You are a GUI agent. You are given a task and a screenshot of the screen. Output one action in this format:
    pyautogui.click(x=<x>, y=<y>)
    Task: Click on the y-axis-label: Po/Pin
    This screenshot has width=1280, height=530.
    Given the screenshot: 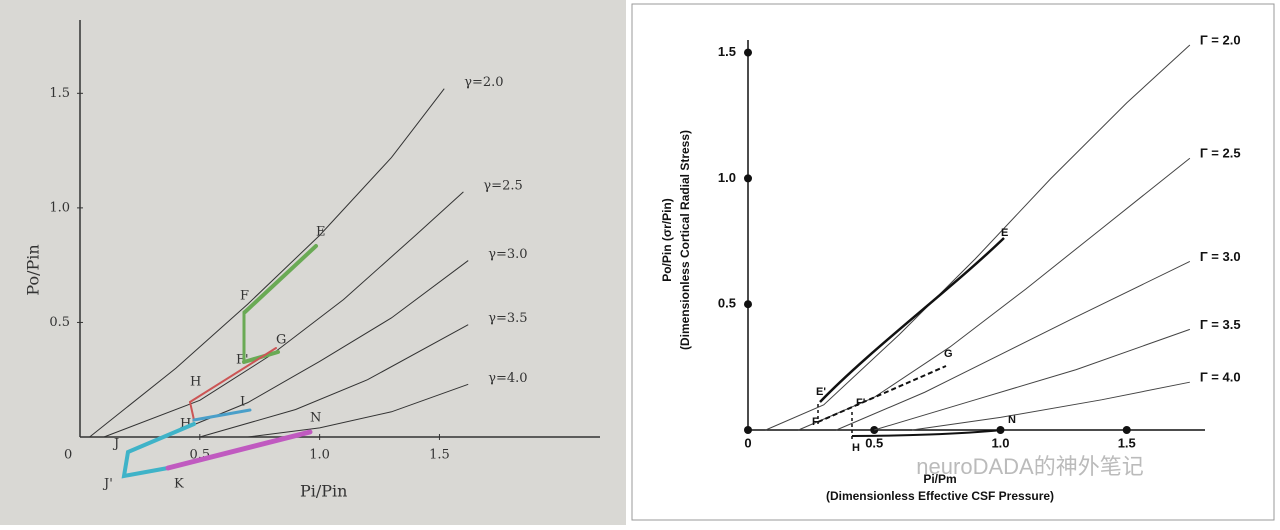 What is the action you would take?
    pyautogui.click(x=33, y=269)
    